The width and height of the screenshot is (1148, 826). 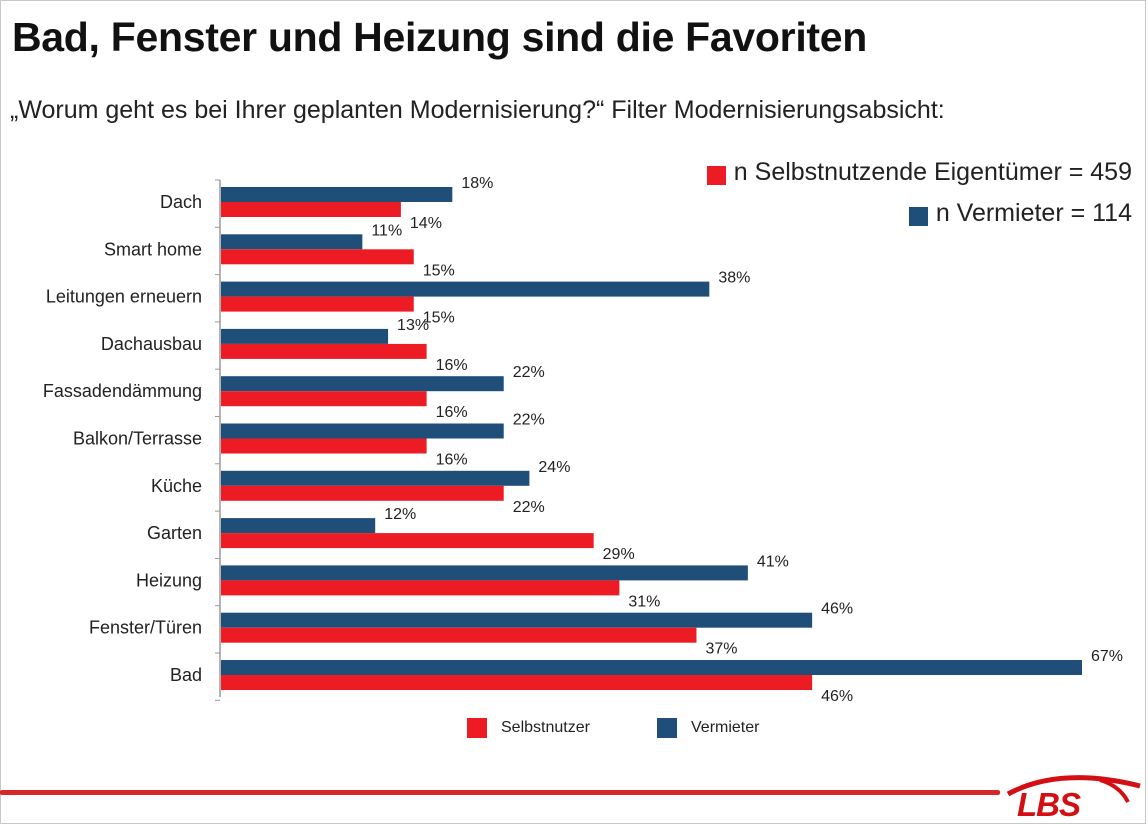 I want to click on category-label: Fenster/Türen, so click(x=145, y=628).